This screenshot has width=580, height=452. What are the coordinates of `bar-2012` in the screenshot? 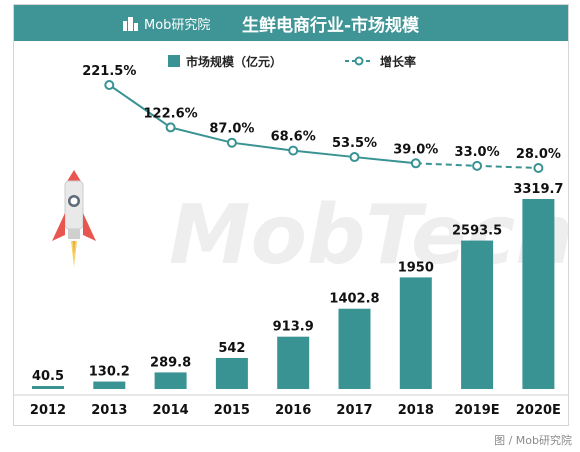 It's located at (48, 387).